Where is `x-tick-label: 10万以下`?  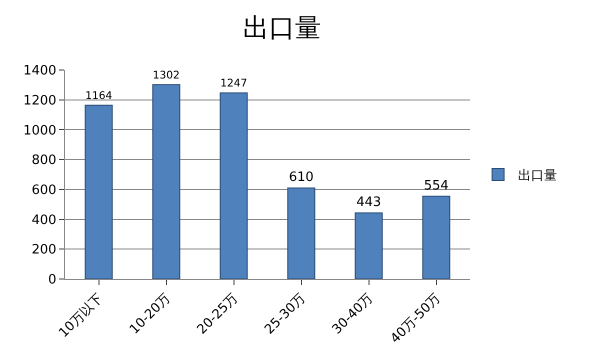 x-tick-label: 10万以下 is located at coordinates (81, 315).